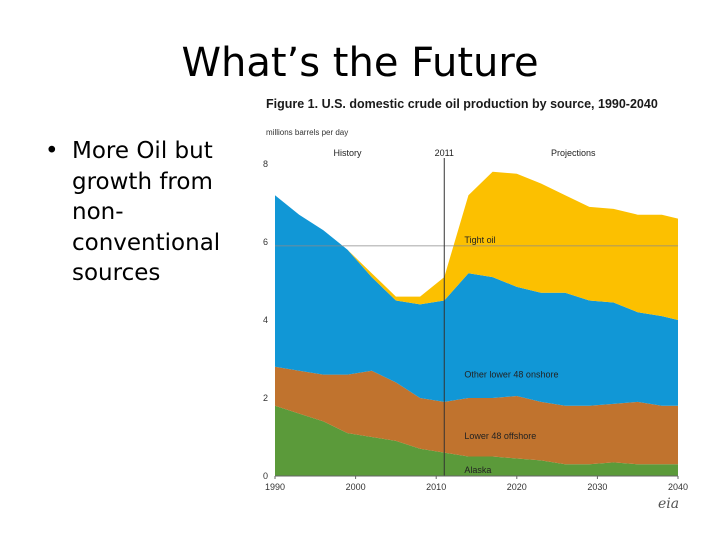 The image size is (720, 540). Describe the element at coordinates (477, 470) in the screenshot. I see `series-label-alaska: Alaska` at that location.